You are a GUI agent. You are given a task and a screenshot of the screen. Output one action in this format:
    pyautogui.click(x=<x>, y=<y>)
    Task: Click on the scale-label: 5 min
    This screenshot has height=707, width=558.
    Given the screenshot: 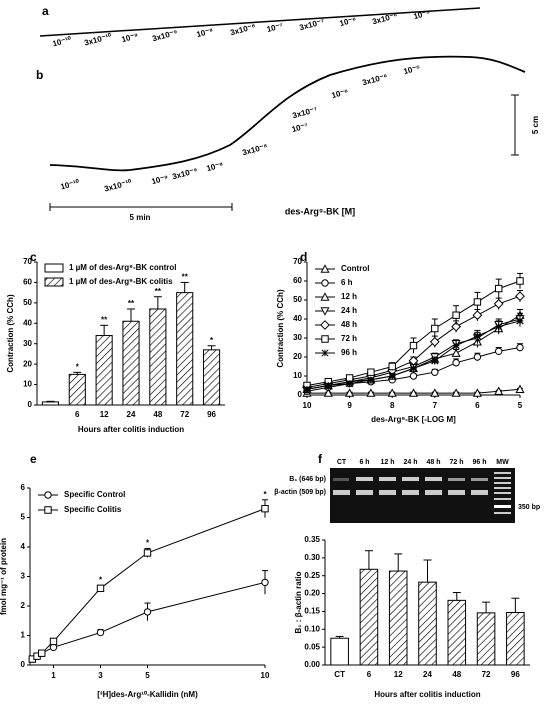 What is the action you would take?
    pyautogui.click(x=140, y=217)
    